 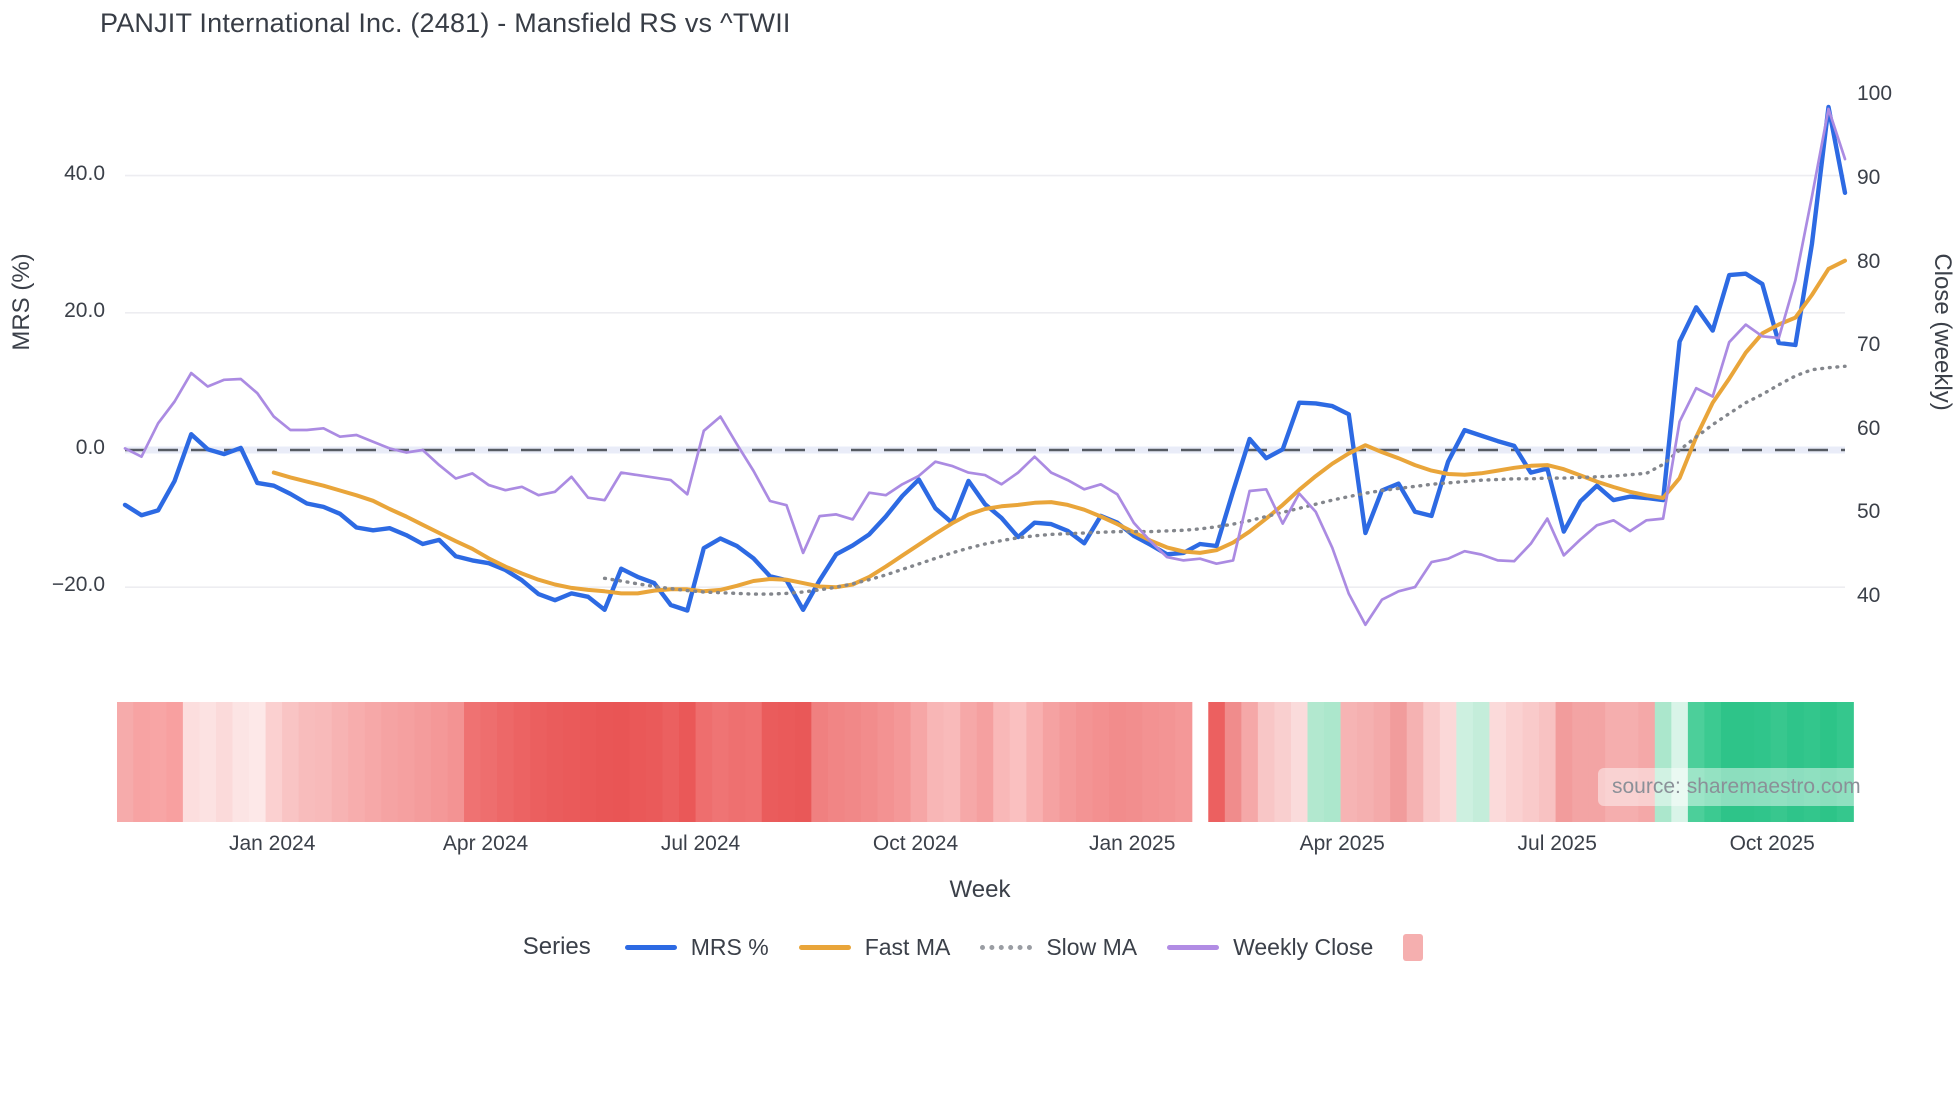 I want to click on y-right-tick-label: 90, so click(x=1869, y=177).